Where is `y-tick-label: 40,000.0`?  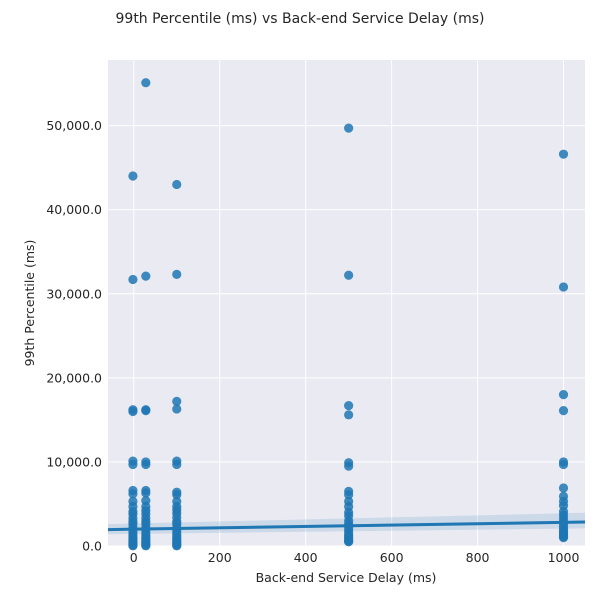
y-tick-label: 40,000.0 is located at coordinates (74, 209).